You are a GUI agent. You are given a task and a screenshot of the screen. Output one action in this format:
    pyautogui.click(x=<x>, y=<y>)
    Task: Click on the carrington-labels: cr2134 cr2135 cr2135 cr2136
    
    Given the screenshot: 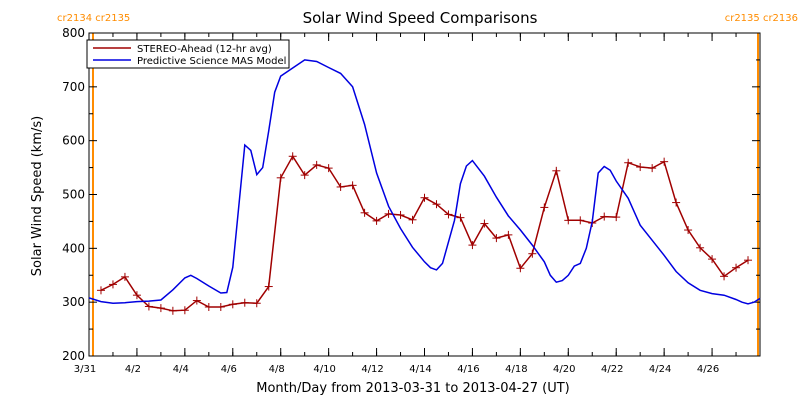 What is the action you would take?
    pyautogui.click(x=427, y=18)
    